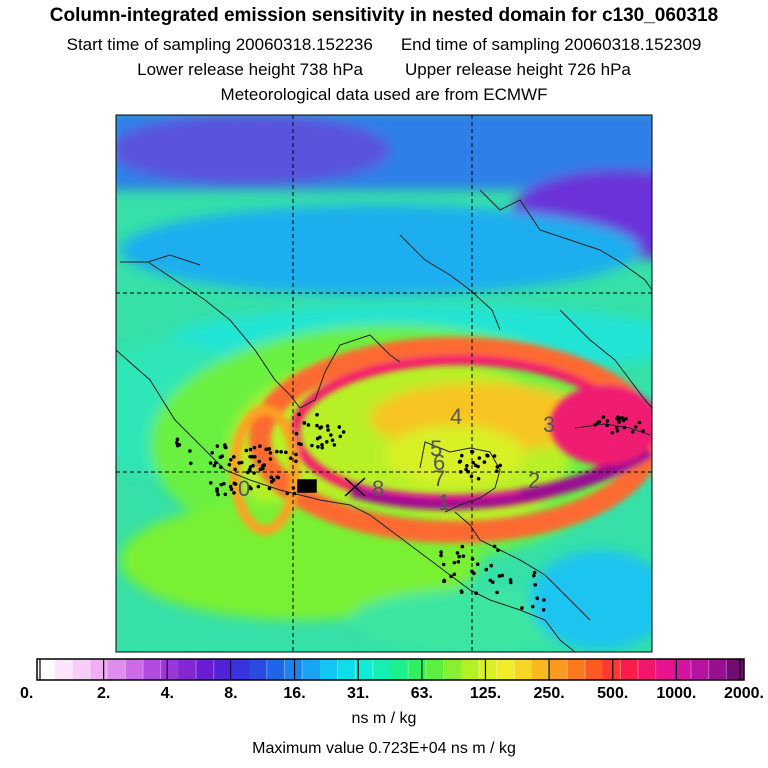  I want to click on colorbar: 0. 2. 4. 8. 16. 31. 63. 125. 250. 500. 1000. 2000., so click(392, 680).